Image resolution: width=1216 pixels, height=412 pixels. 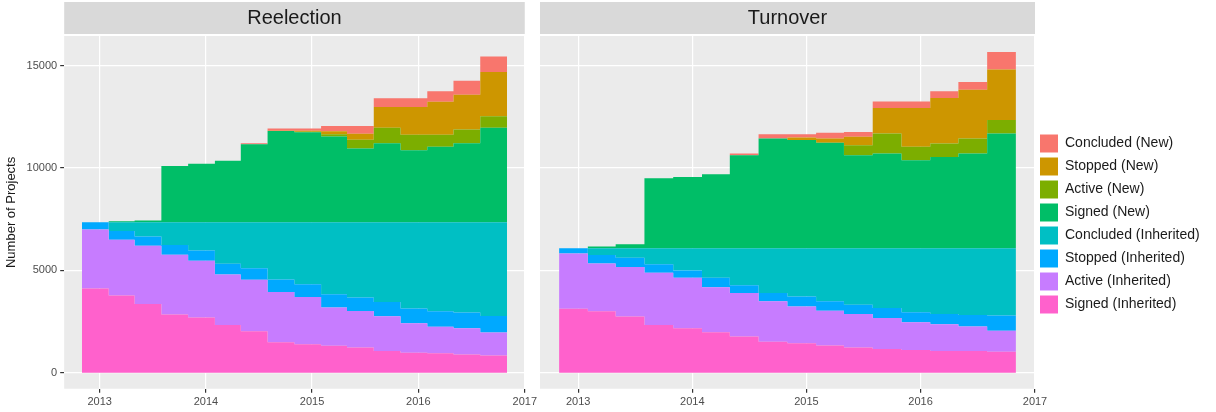 I want to click on chart-title: Turnover, so click(x=787, y=16).